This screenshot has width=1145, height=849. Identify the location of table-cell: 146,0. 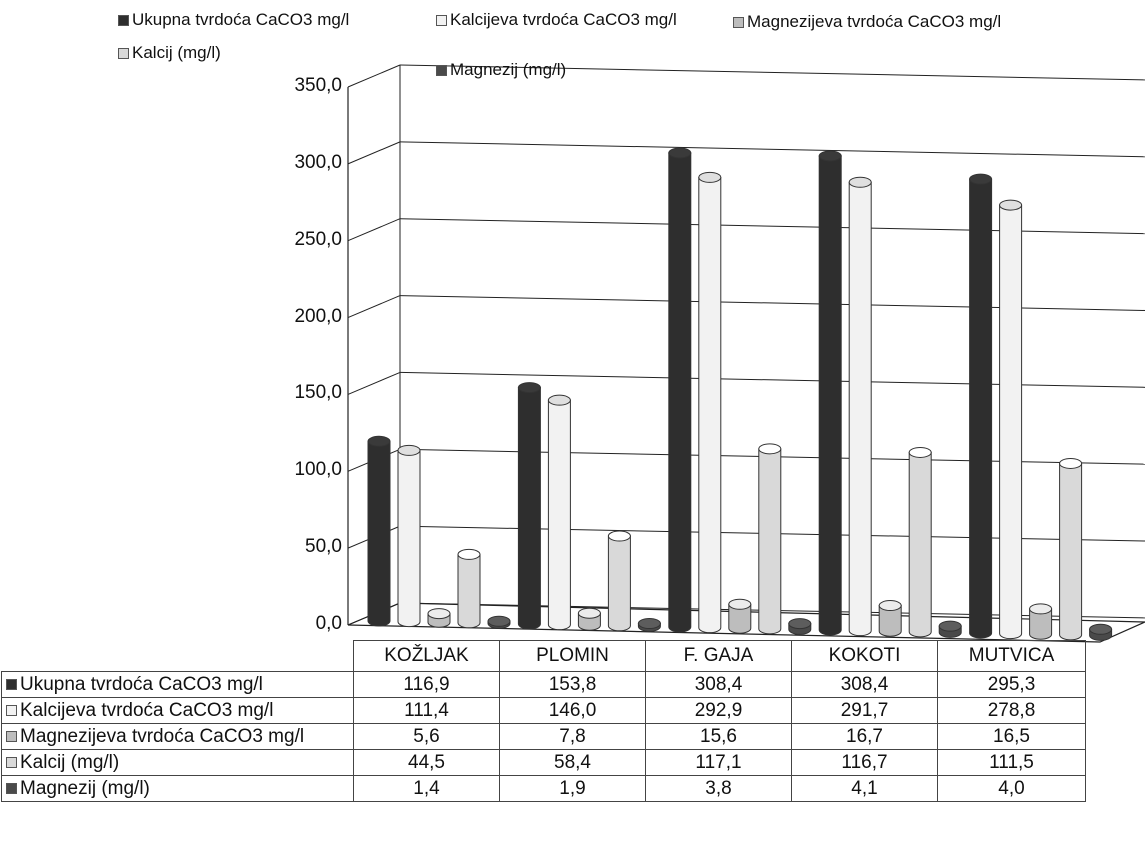
(572, 710).